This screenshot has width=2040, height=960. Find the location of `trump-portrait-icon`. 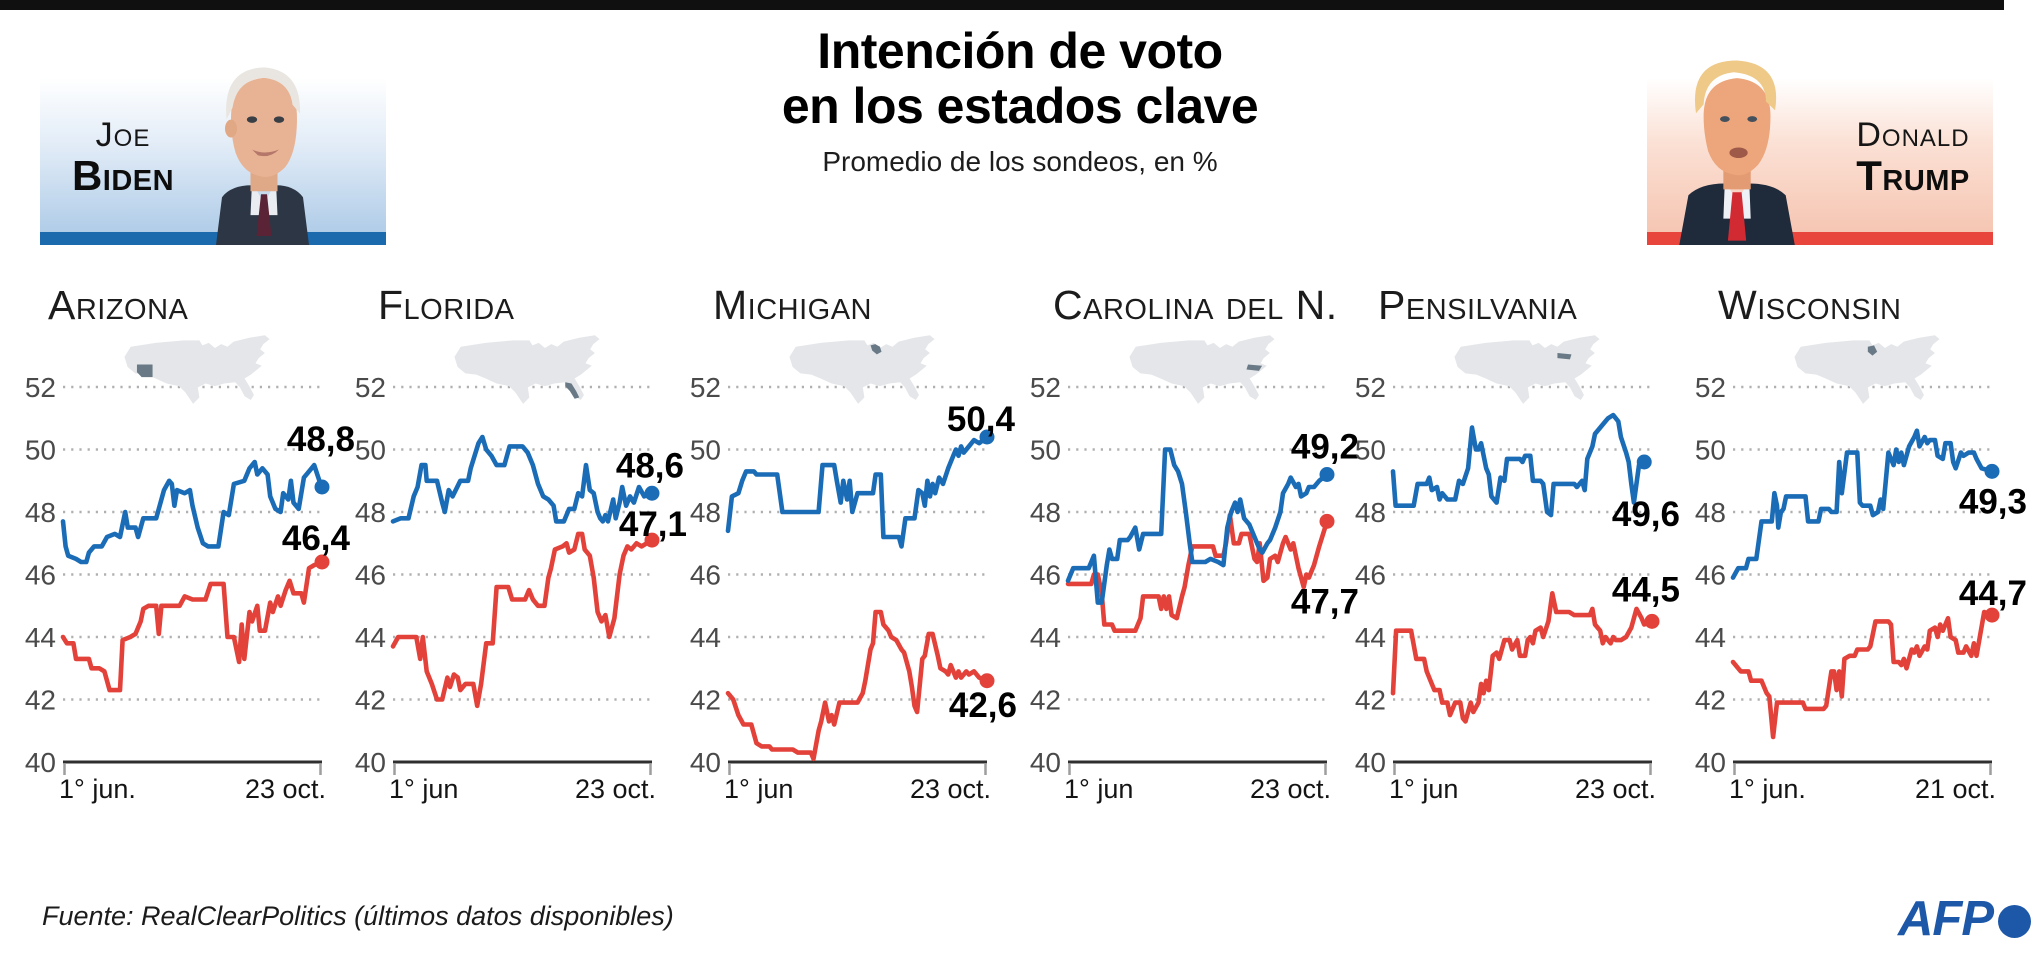

trump-portrait-icon is located at coordinates (1737, 152).